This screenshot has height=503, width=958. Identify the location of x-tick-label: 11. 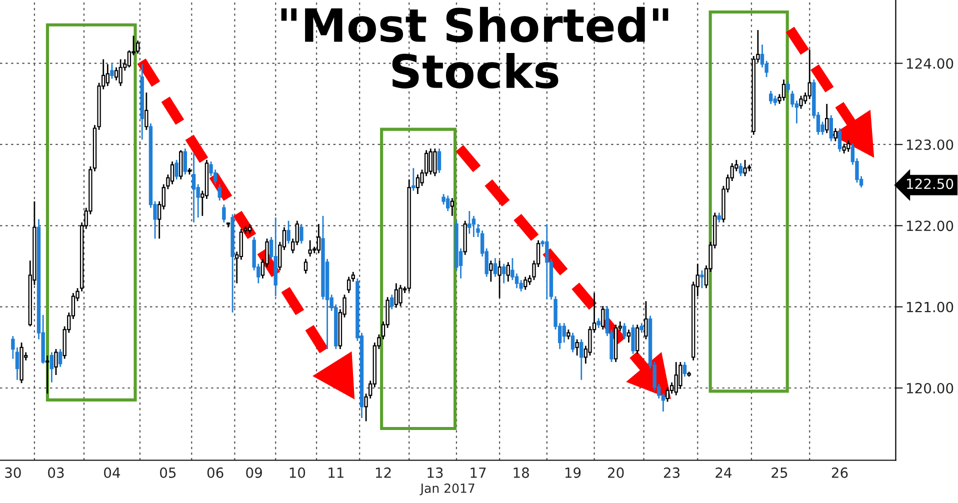
(336, 473).